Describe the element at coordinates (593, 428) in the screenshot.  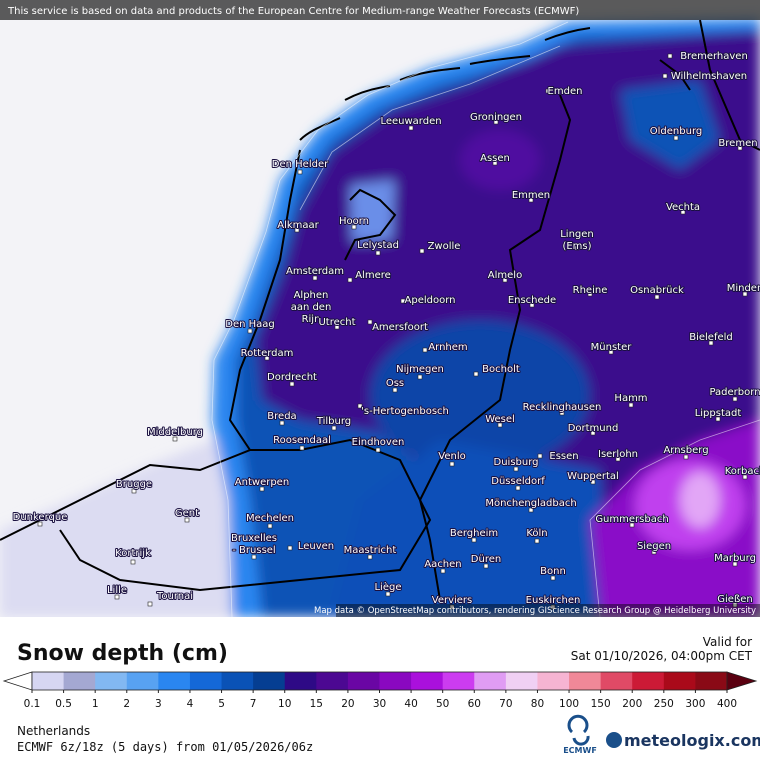
I see `city-label: Dortmund` at that location.